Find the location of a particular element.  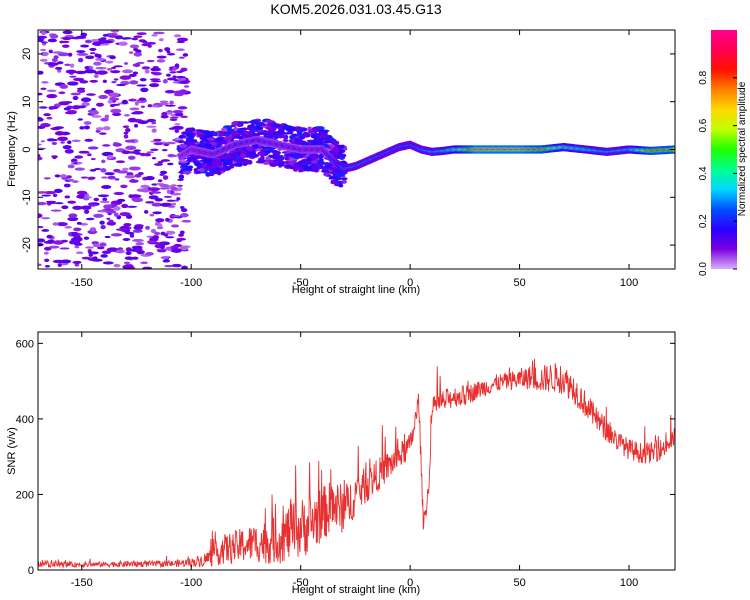

snr-x-label: Height of straight line (km) is located at coordinates (356, 590).